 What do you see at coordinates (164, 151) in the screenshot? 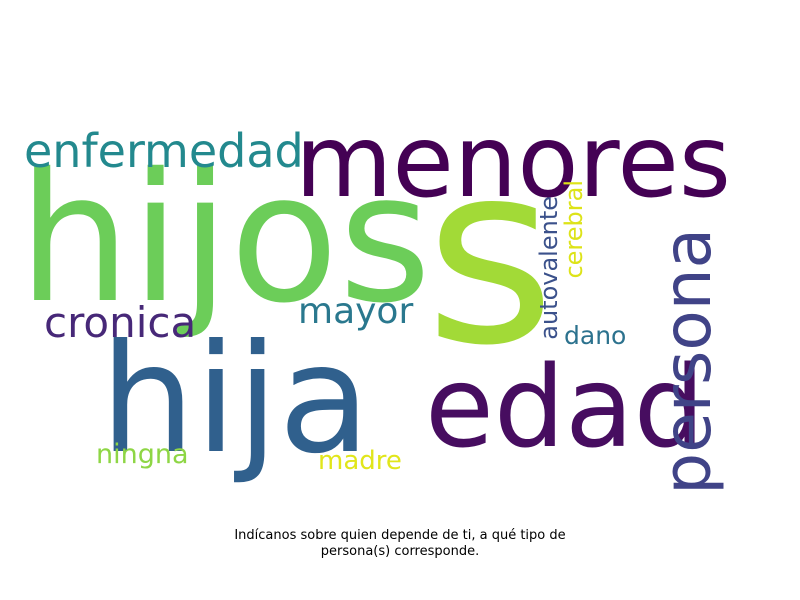
I see `word-enfermedad: enfermedad` at bounding box center [164, 151].